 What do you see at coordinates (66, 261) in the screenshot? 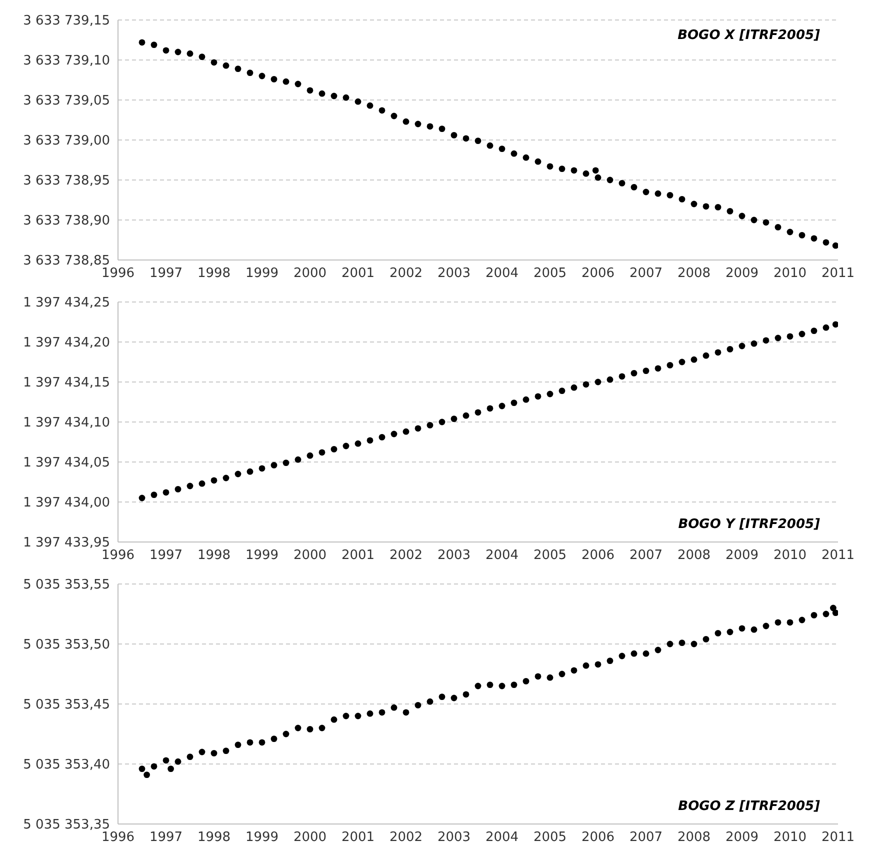
I see `y-tick-label: 3 633 738,85` at bounding box center [66, 261].